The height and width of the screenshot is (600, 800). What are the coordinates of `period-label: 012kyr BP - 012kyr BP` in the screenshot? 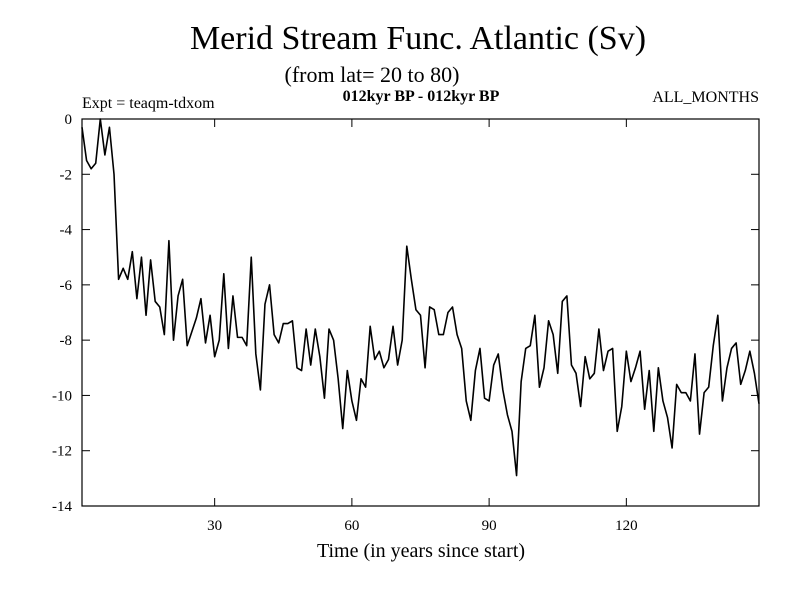 It's located at (421, 96).